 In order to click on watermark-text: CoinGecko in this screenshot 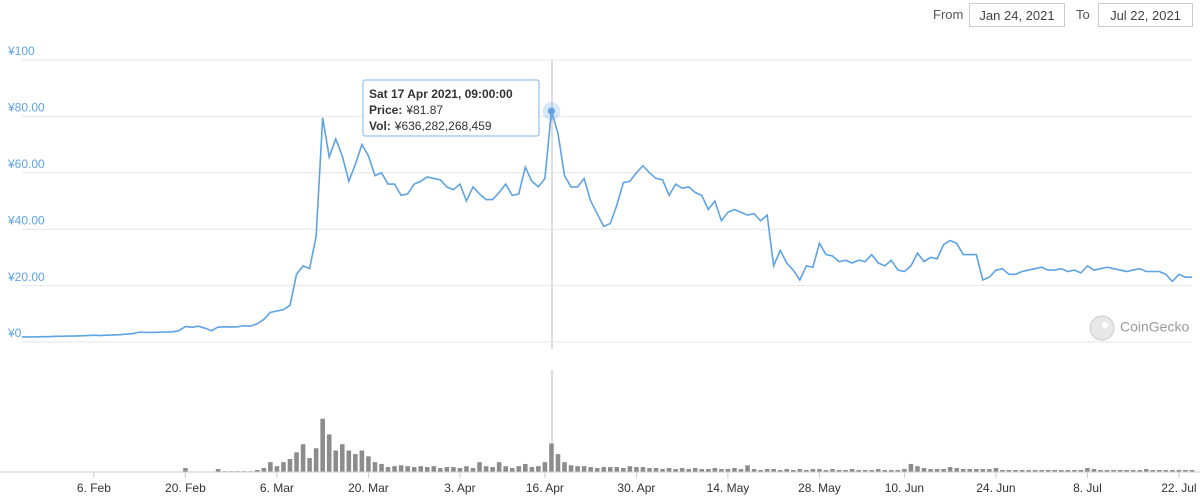, I will do `click(1154, 327)`.